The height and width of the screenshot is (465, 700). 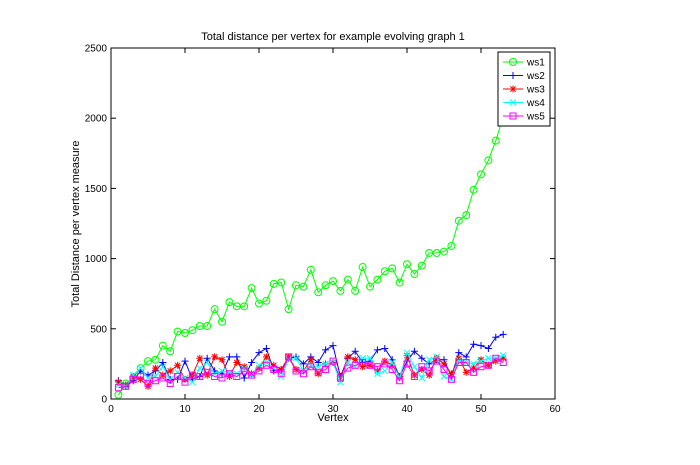 What do you see at coordinates (407, 409) in the screenshot?
I see `x-tick-label: 40` at bounding box center [407, 409].